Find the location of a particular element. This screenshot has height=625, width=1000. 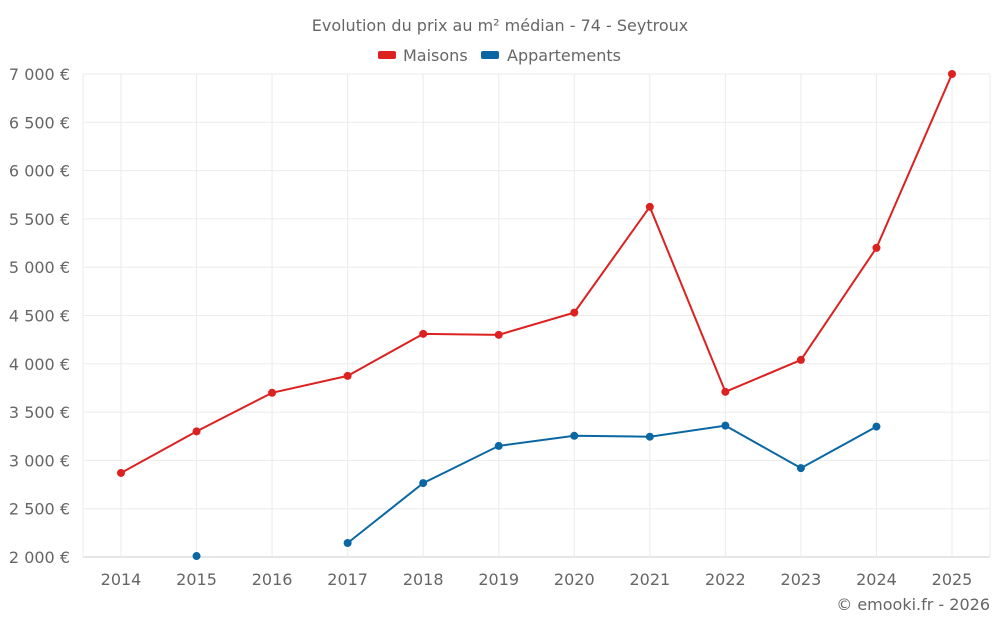

x-tick-label: 2019 is located at coordinates (498, 579).